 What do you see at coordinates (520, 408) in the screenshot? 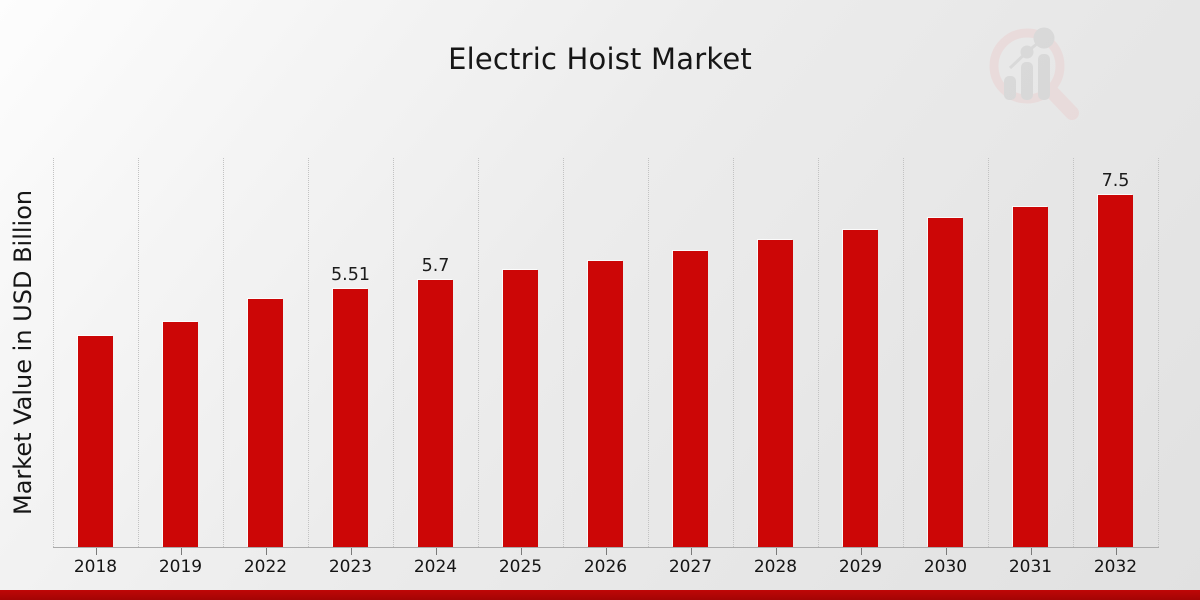
I see `bar-2025` at bounding box center [520, 408].